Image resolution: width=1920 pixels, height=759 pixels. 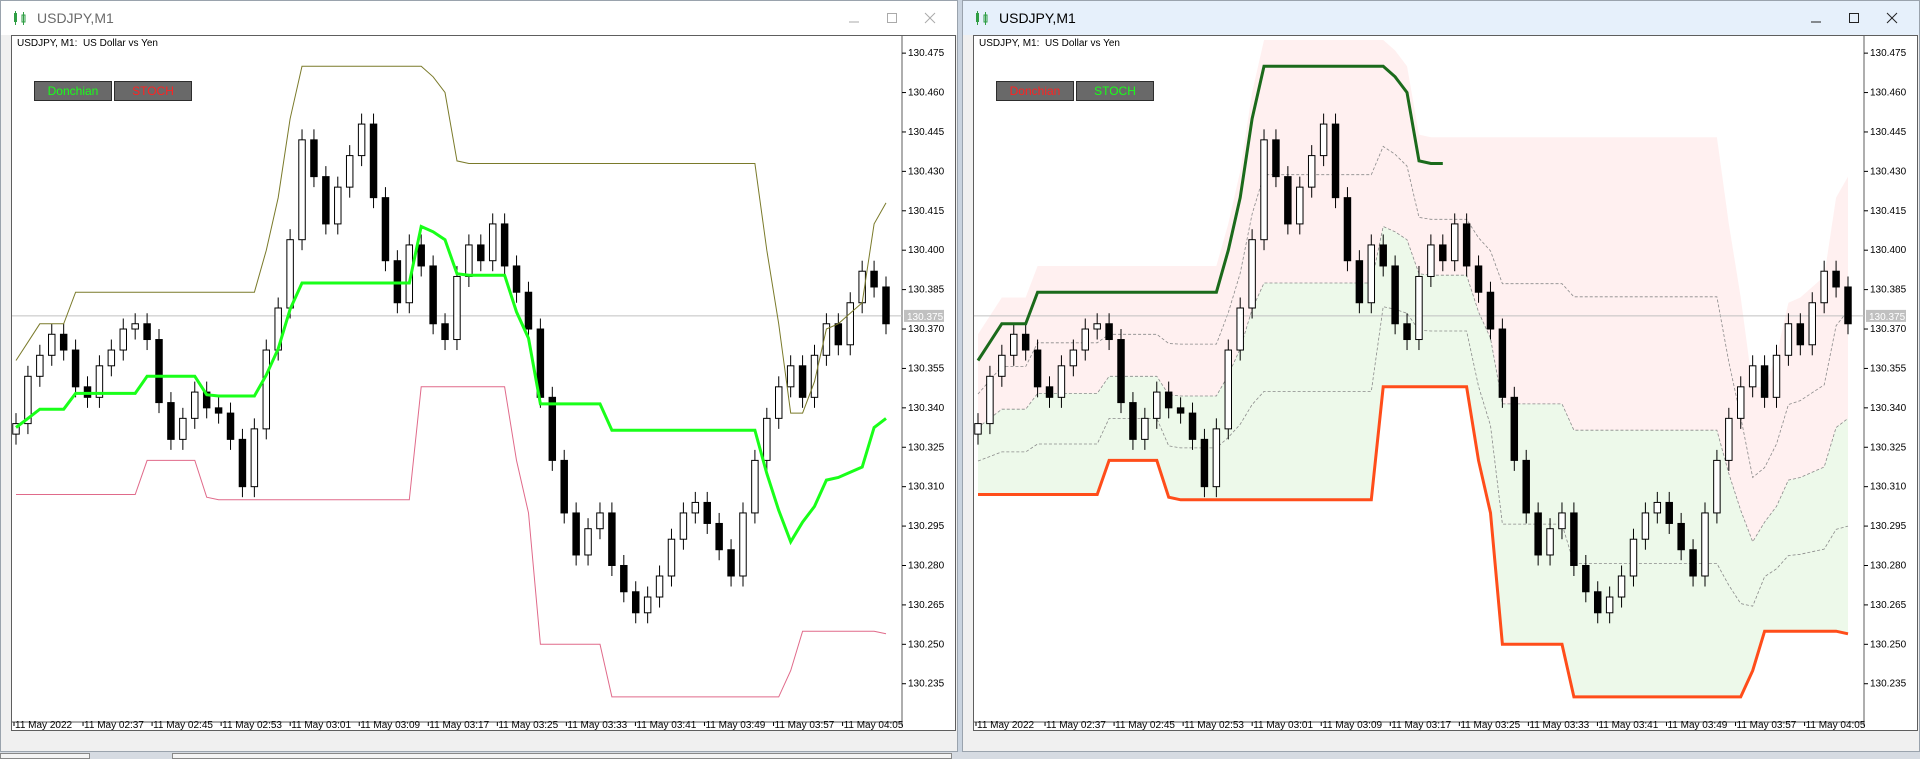 What do you see at coordinates (926, 408) in the screenshot?
I see `y-tick-label: 130.340` at bounding box center [926, 408].